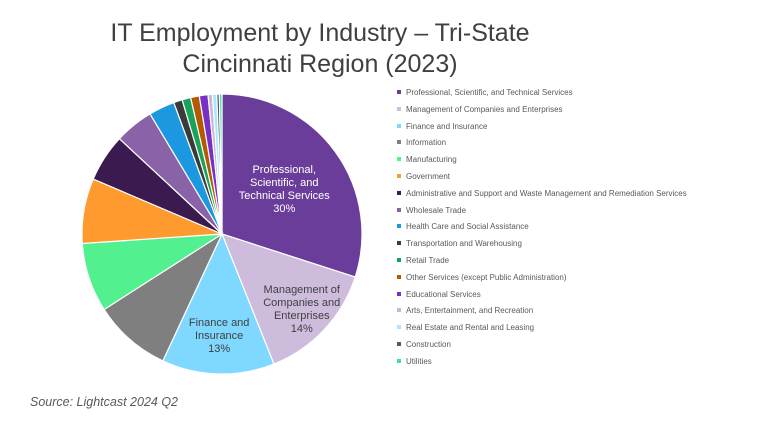 This screenshot has width=768, height=446. Describe the element at coordinates (302, 316) in the screenshot. I see `slice-label-1-line-2: Enterprises` at that location.